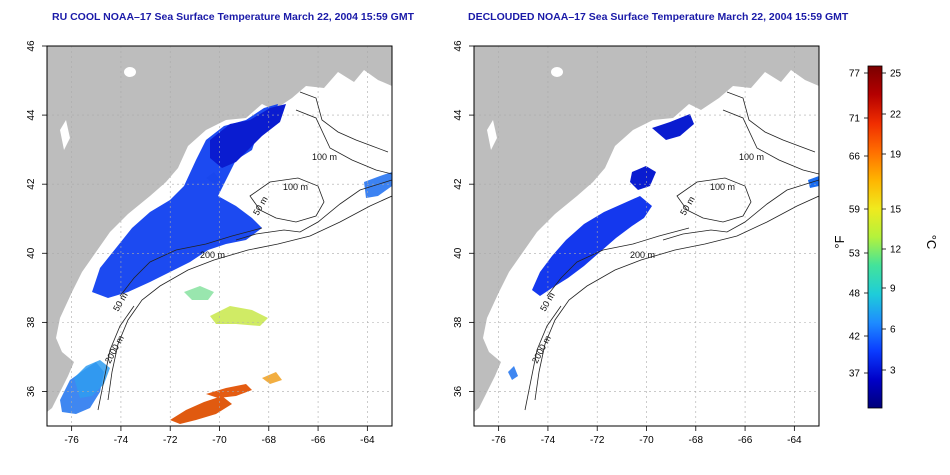  What do you see at coordinates (592, 246) in the screenshot?
I see `right-sst-shelf` at bounding box center [592, 246].